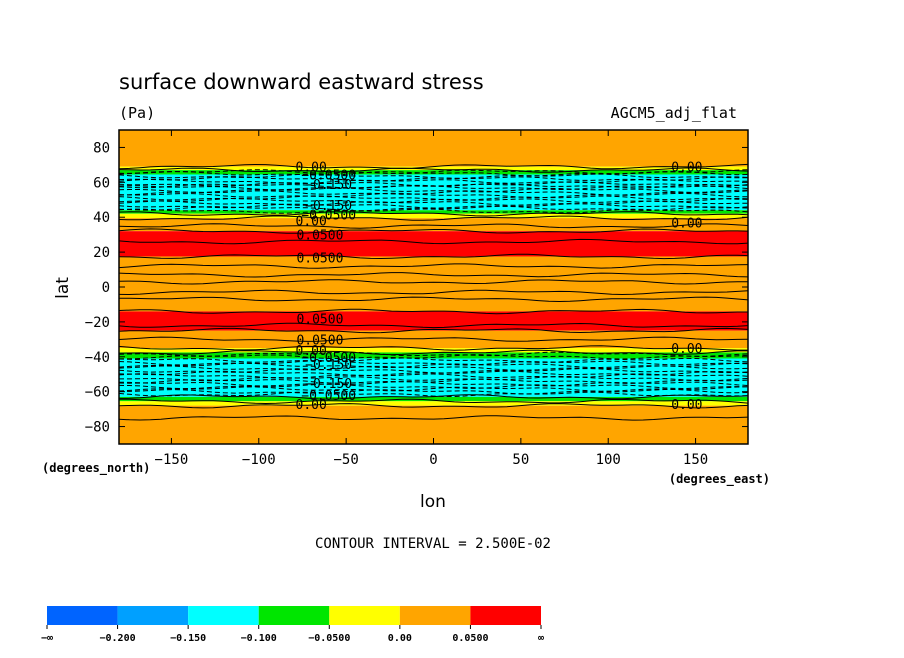  What do you see at coordinates (97, 393) in the screenshot?
I see `y-tick-label: −60` at bounding box center [97, 393].